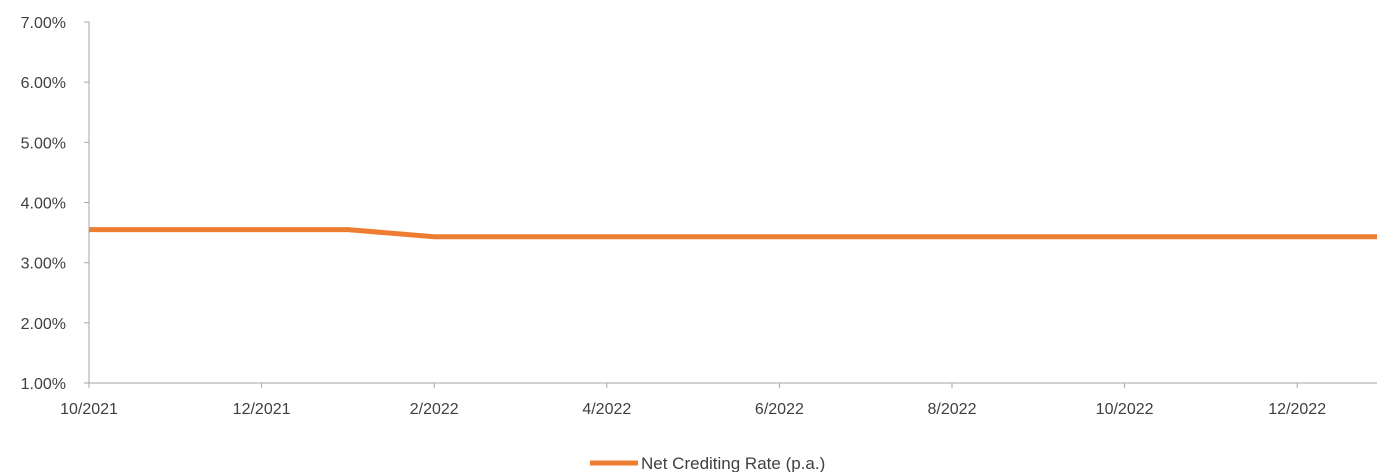  Describe the element at coordinates (43, 143) in the screenshot. I see `y-tick-label: 5.00%` at that location.